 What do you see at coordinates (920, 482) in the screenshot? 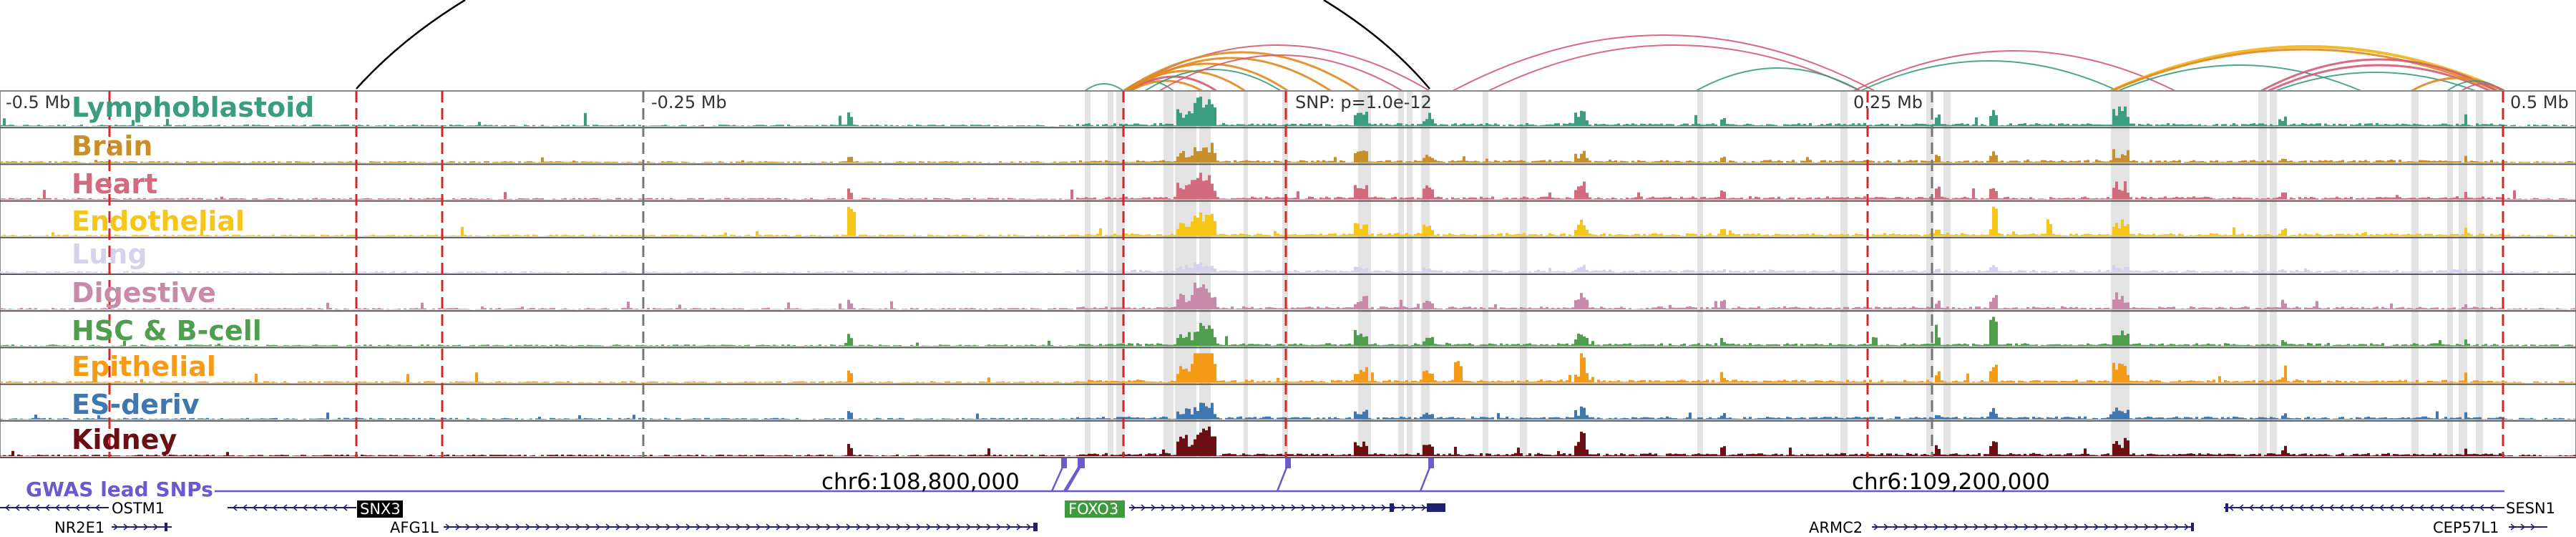
I see `coordinate-label-1: chr6:108,800,000` at bounding box center [920, 482].